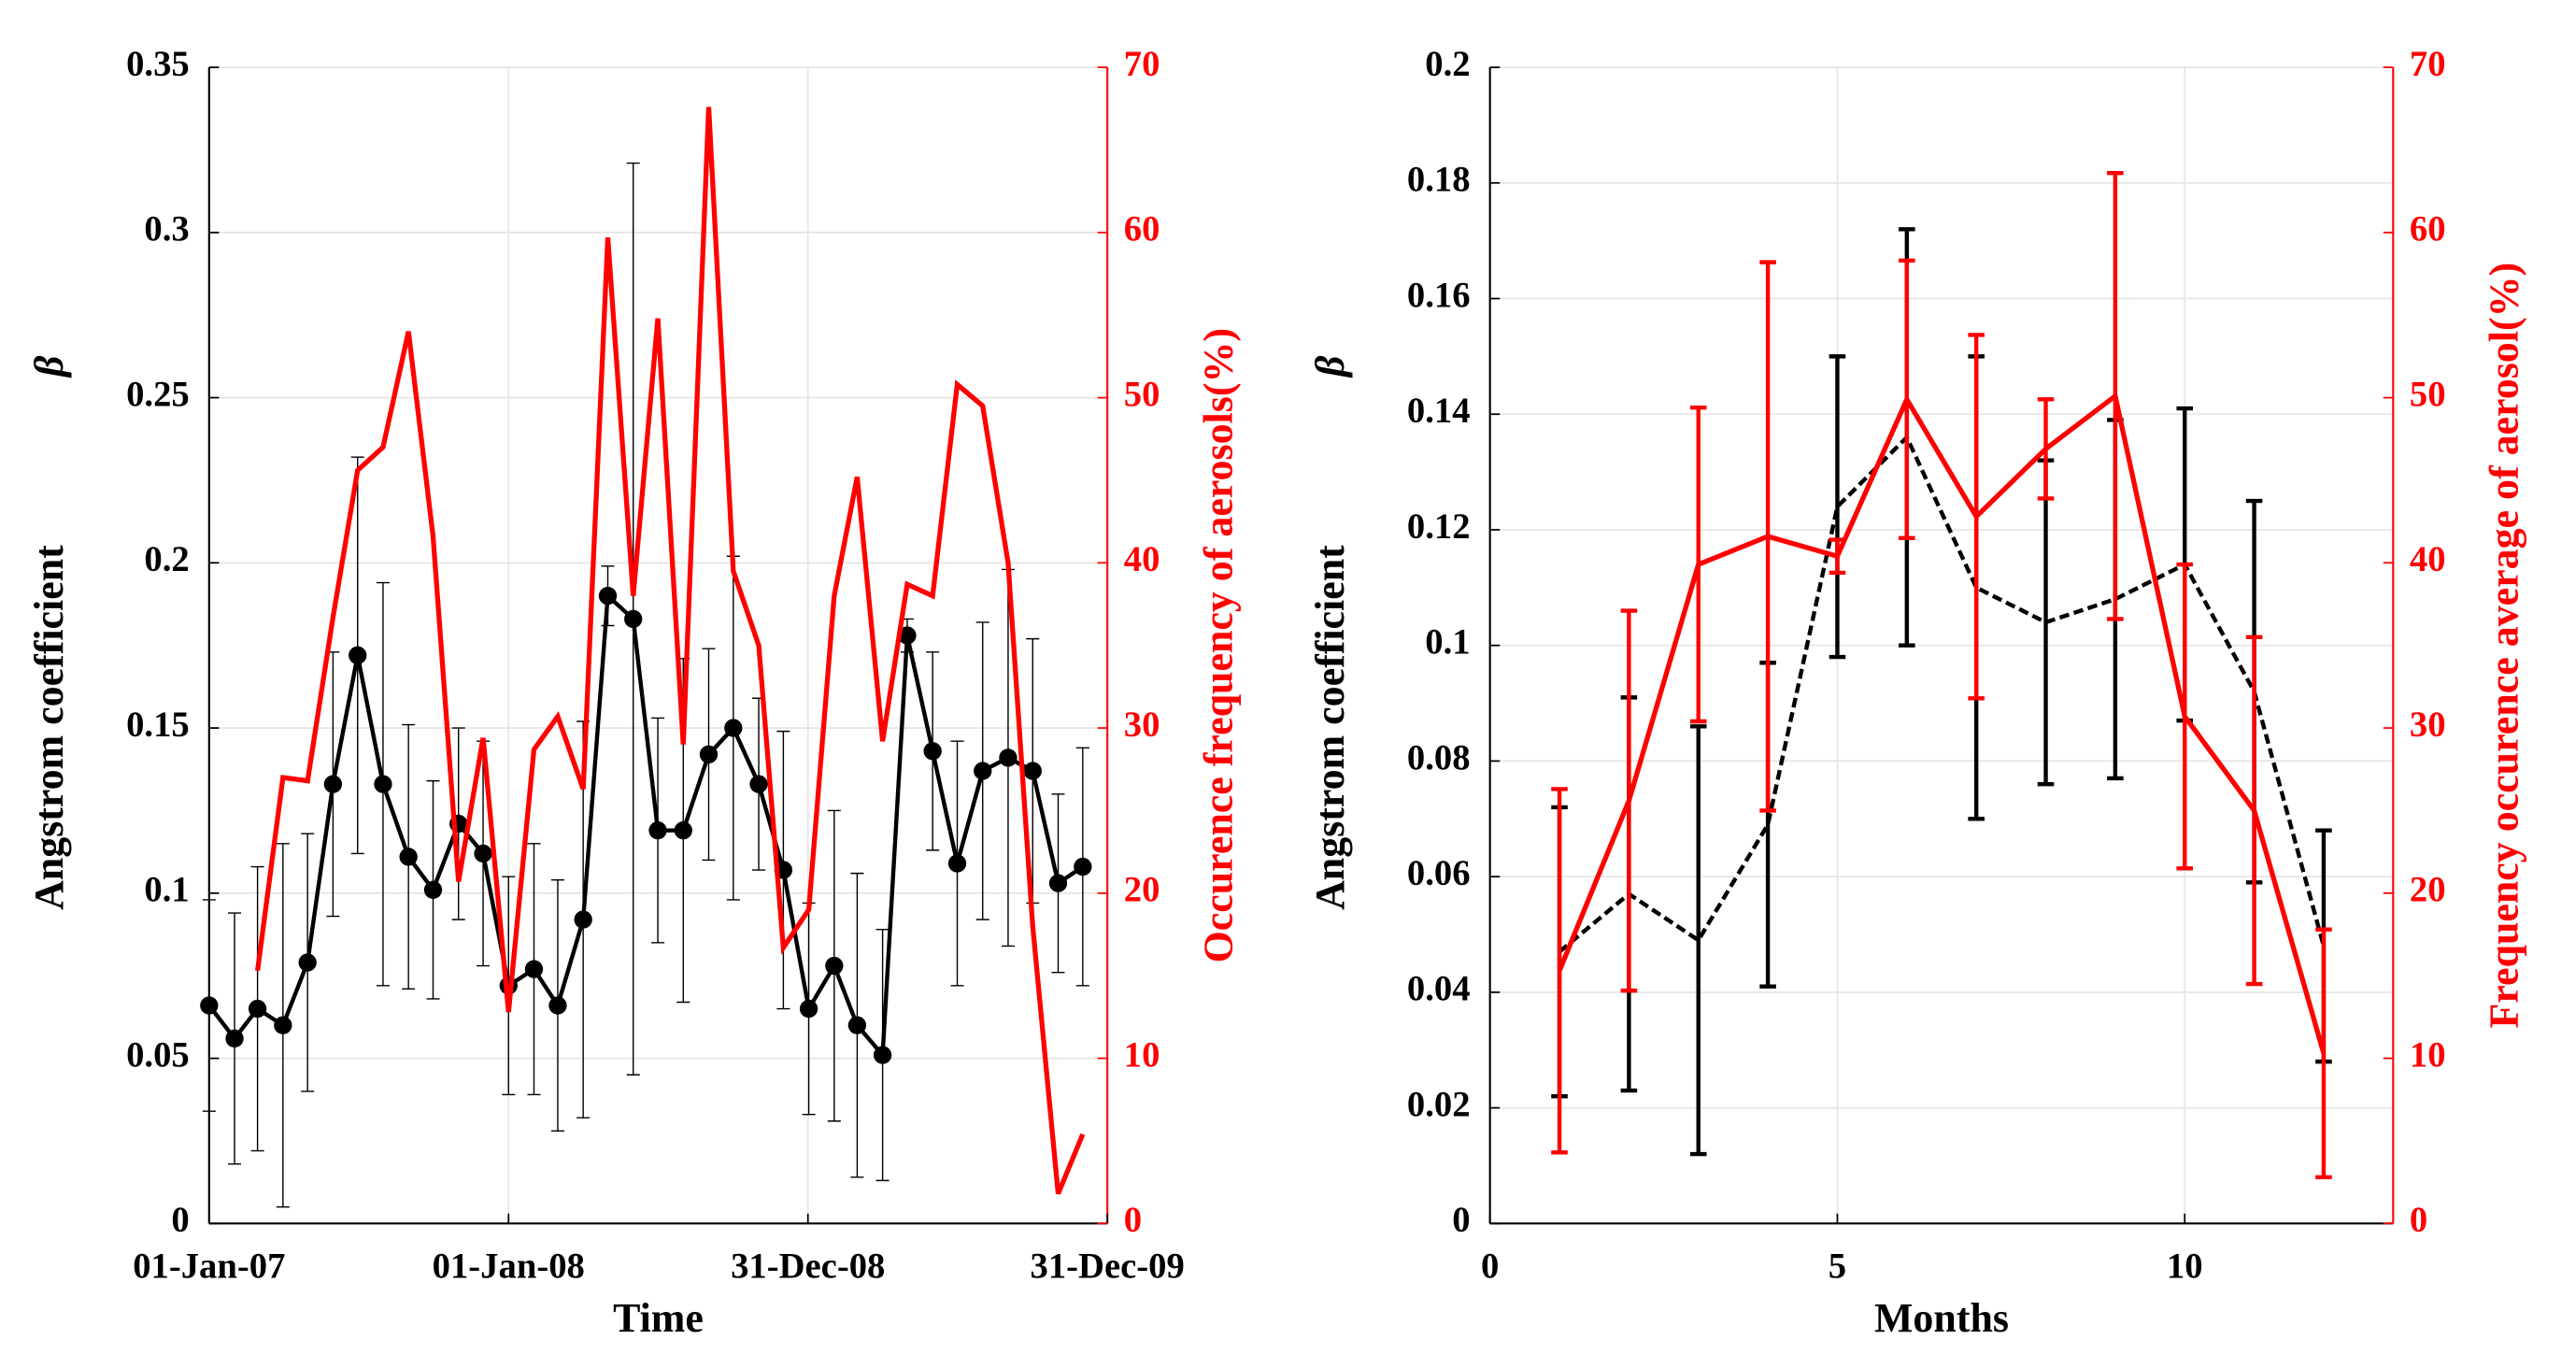 Image resolution: width=2576 pixels, height=1368 pixels. I want to click on y-tick-label: 0.15, so click(158, 725).